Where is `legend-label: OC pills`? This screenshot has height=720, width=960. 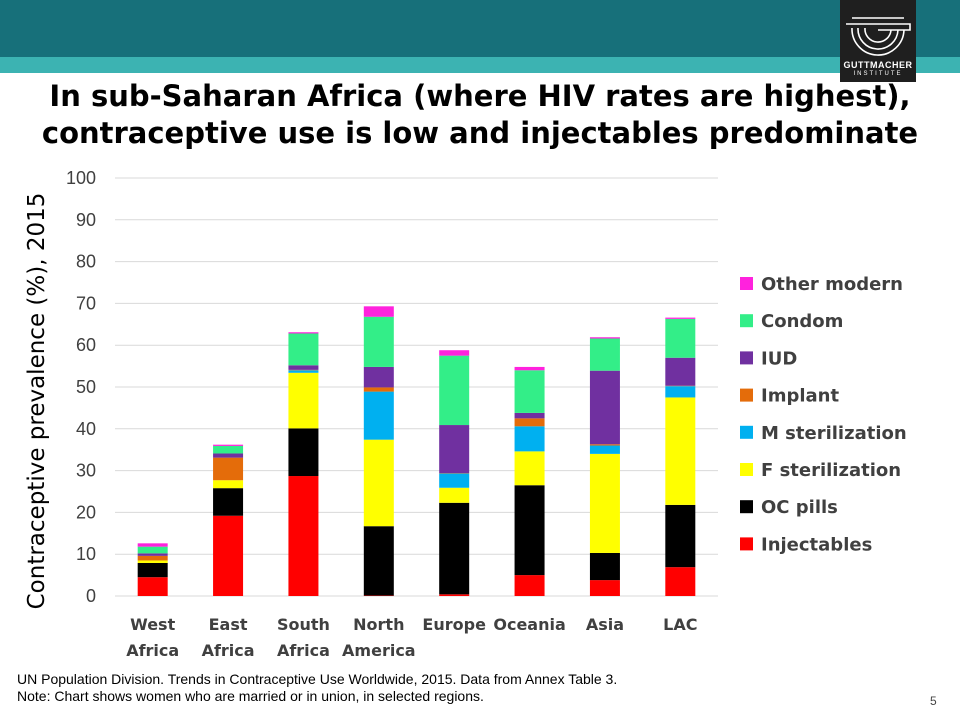 legend-label: OC pills is located at coordinates (799, 507).